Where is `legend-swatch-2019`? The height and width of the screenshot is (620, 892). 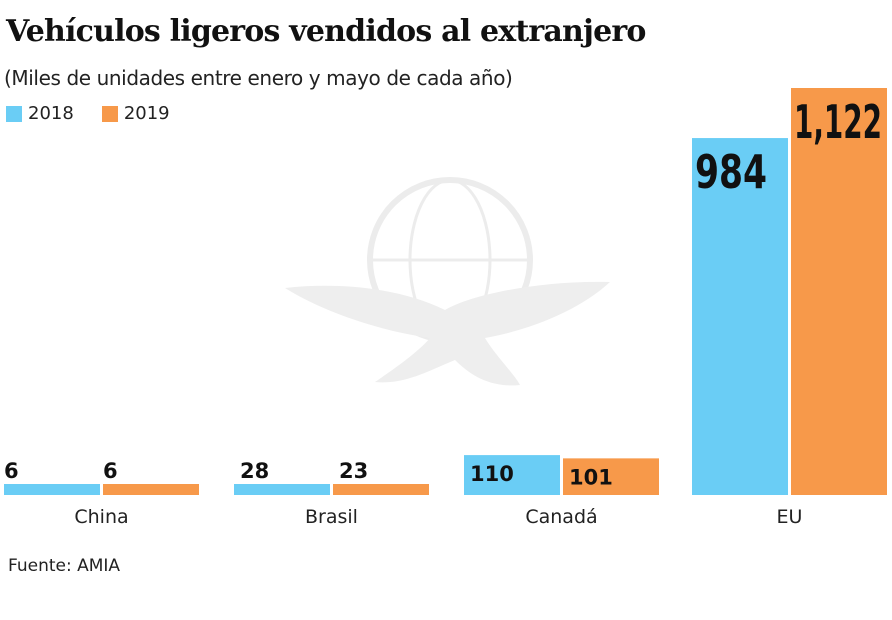 legend-swatch-2019 is located at coordinates (109, 113).